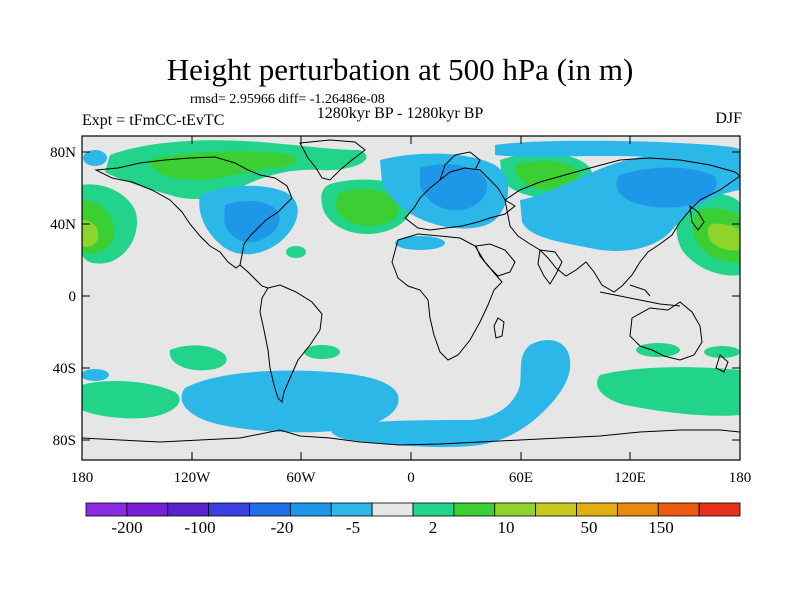  What do you see at coordinates (589, 527) in the screenshot?
I see `colorbar-label-50: 50` at bounding box center [589, 527].